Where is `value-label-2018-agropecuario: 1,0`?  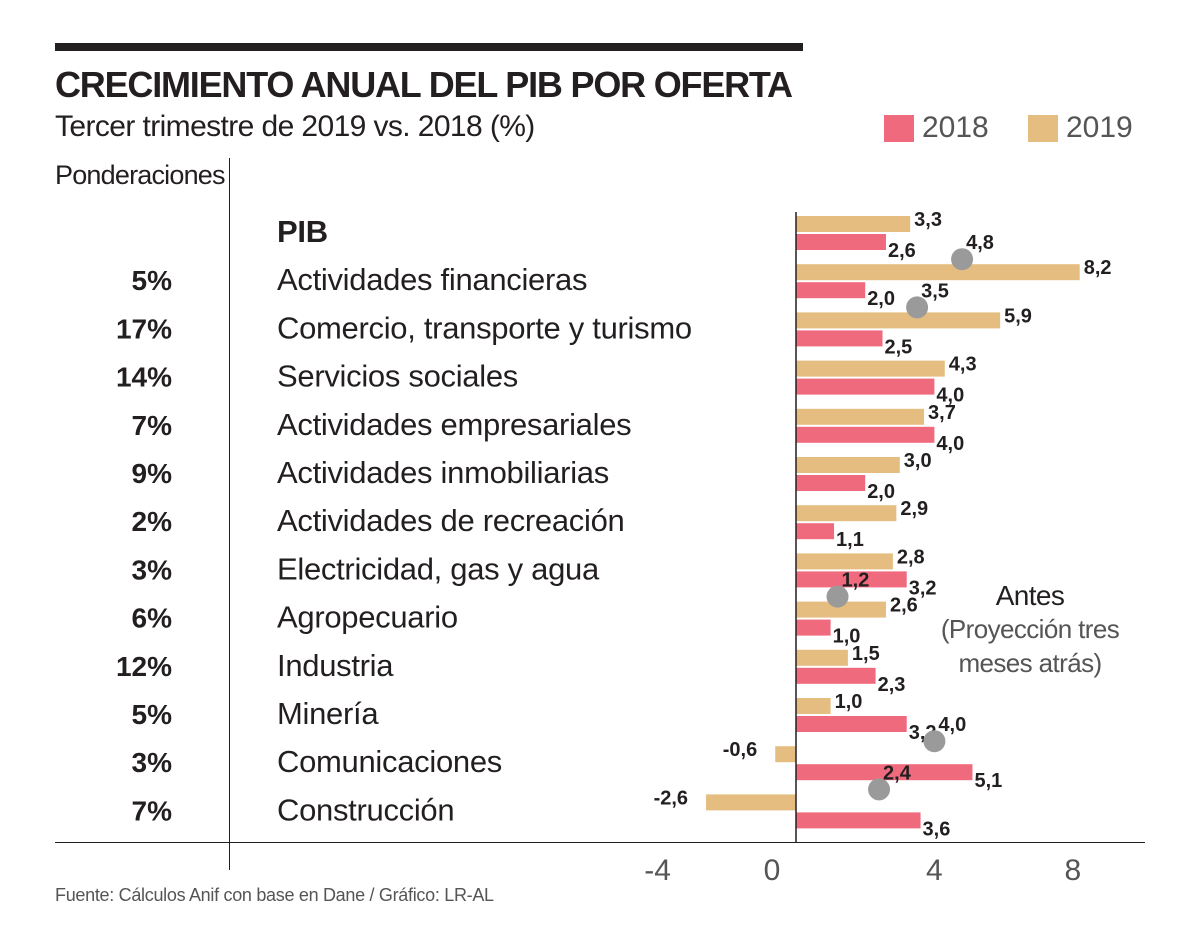
value-label-2018-agropecuario: 1,0 is located at coordinates (847, 637).